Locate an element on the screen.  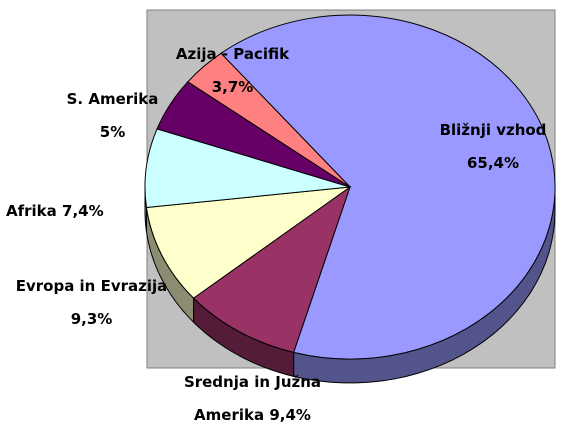
value-label: 9,3% is located at coordinates (91, 319).